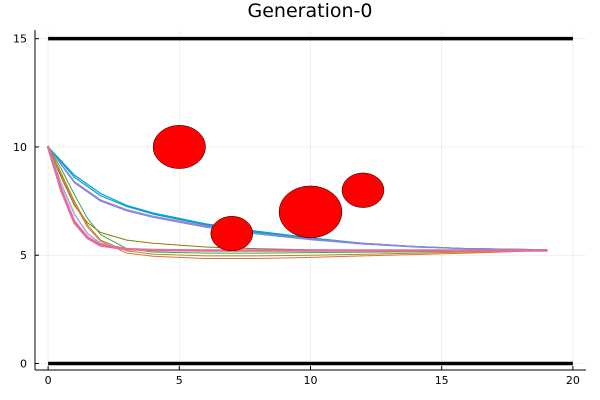  What do you see at coordinates (268, 188) in the screenshot?
I see `obstacles` at bounding box center [268, 188].